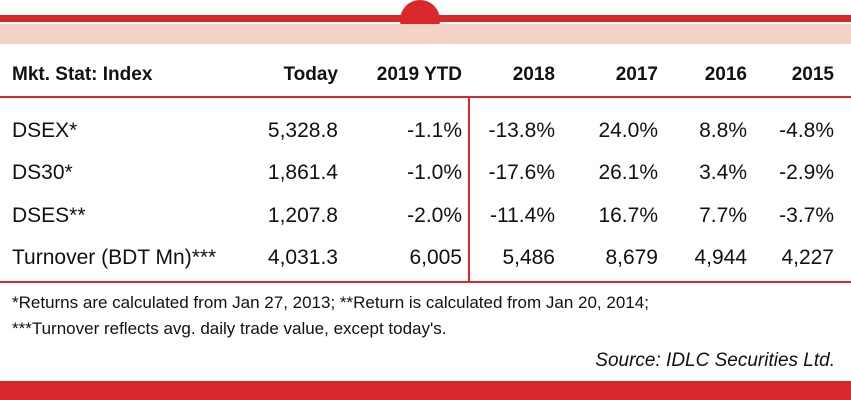 The image size is (851, 400). Describe the element at coordinates (806, 130) in the screenshot. I see `row-dsex-2015: -4.8%` at that location.